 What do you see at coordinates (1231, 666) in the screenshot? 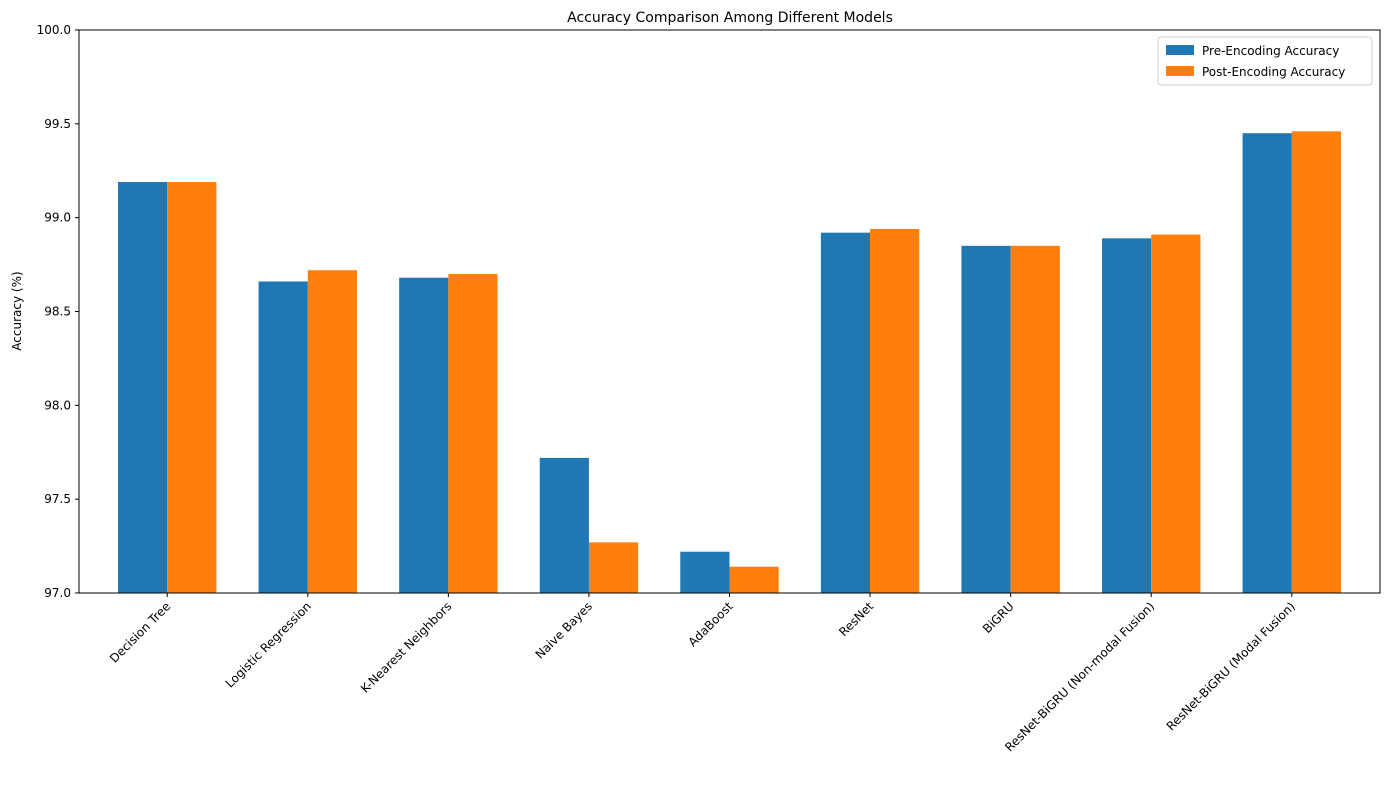
I see `x-tick-label: ResNet-BiGRU (Modal Fusion)` at bounding box center [1231, 666].